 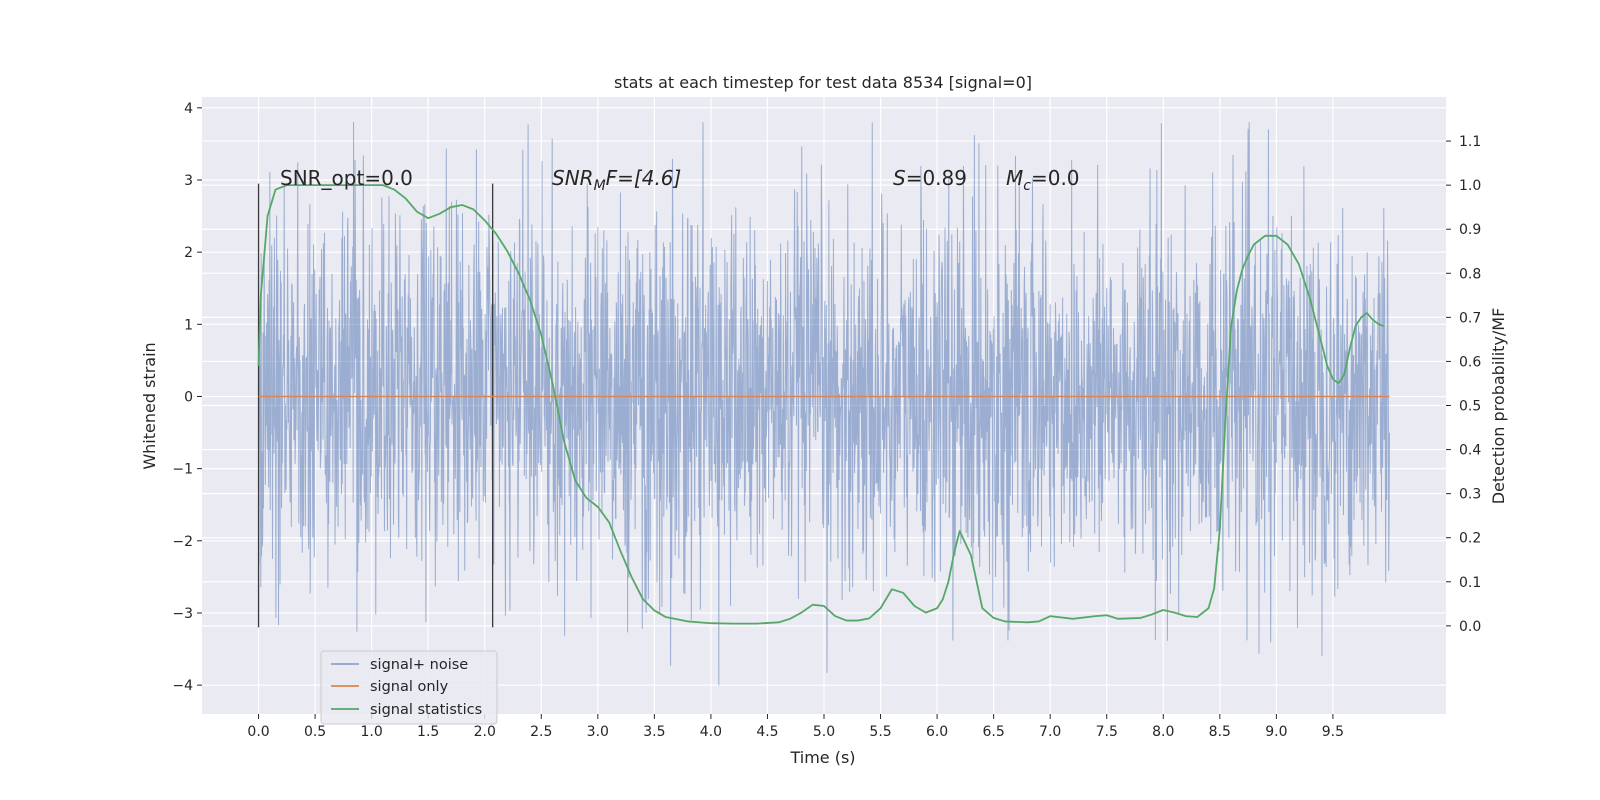 What do you see at coordinates (346, 178) in the screenshot?
I see `annotation-snr-opt: SNR_opt=0.0` at bounding box center [346, 178].